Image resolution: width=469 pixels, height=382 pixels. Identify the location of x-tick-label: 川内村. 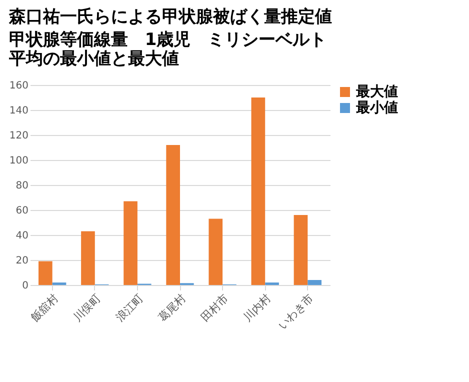
(257, 308).